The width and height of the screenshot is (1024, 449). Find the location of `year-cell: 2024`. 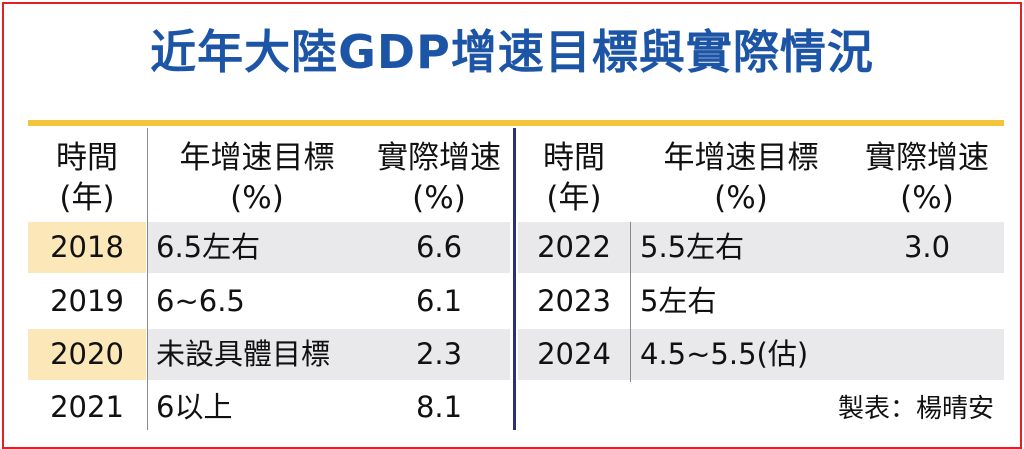

year-cell: 2024 is located at coordinates (574, 354).